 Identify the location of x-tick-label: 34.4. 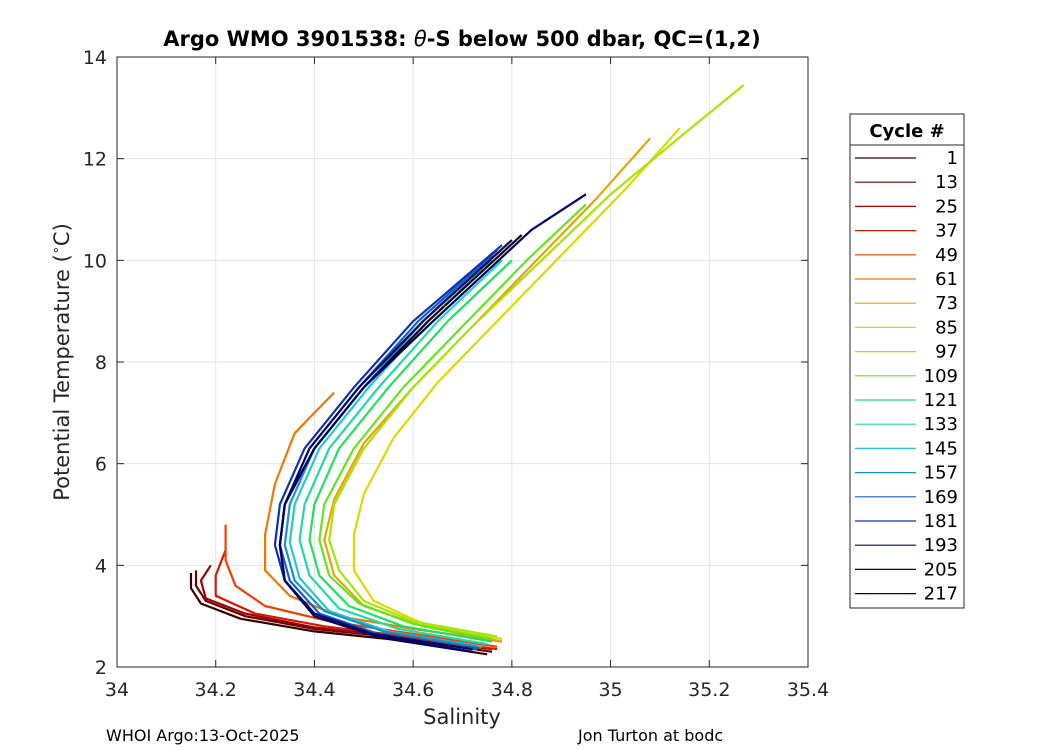
(314, 690).